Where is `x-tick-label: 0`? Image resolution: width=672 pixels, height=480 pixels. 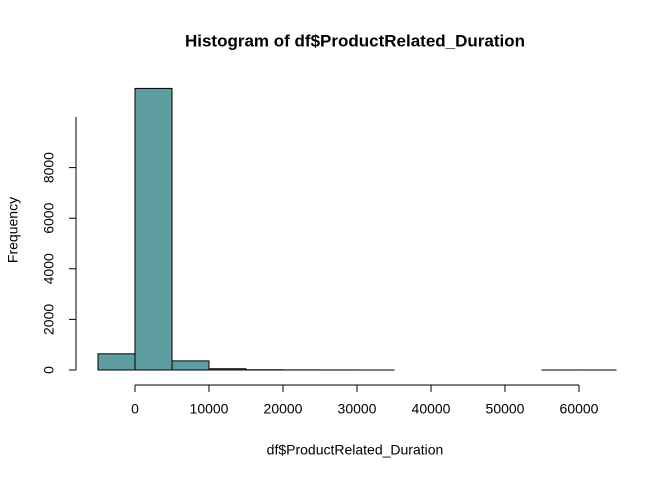 x-tick-label: 0 is located at coordinates (135, 409).